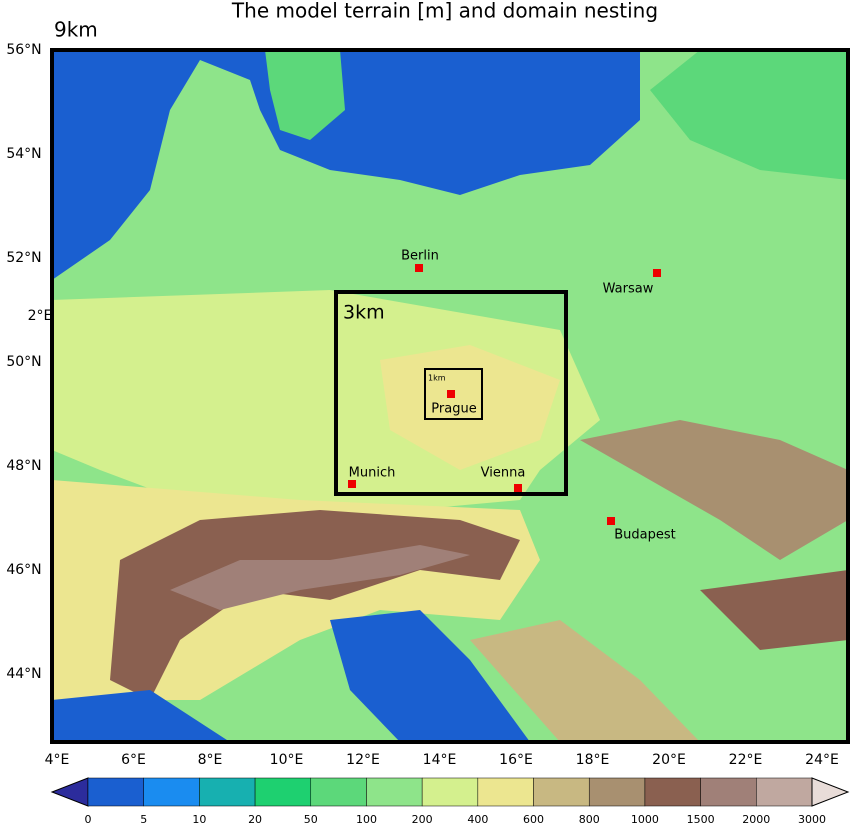 Image resolution: width=850 pixels, height=830 pixels. I want to click on dinarides, so click(585, 681).